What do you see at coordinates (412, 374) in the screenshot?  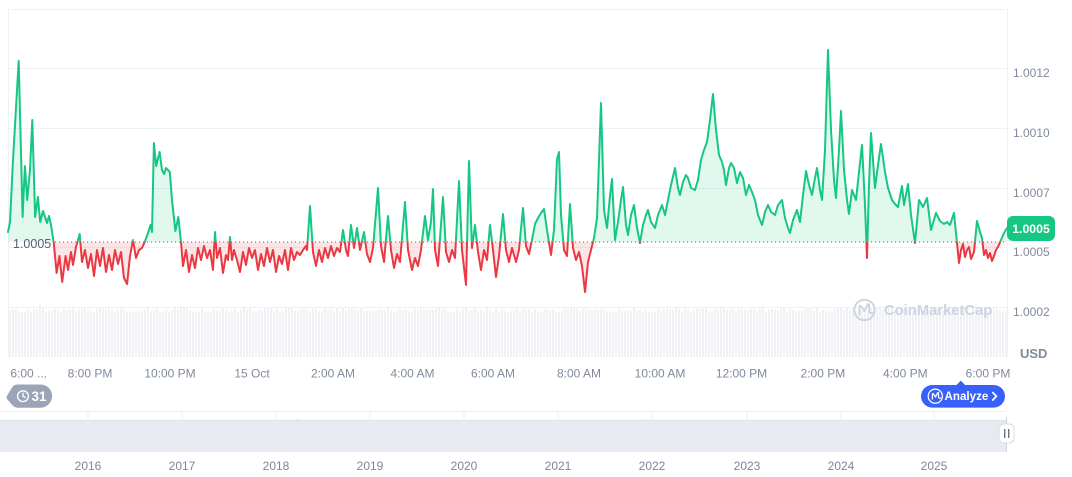 I see `svg-text: 4:00 AM` at bounding box center [412, 374].